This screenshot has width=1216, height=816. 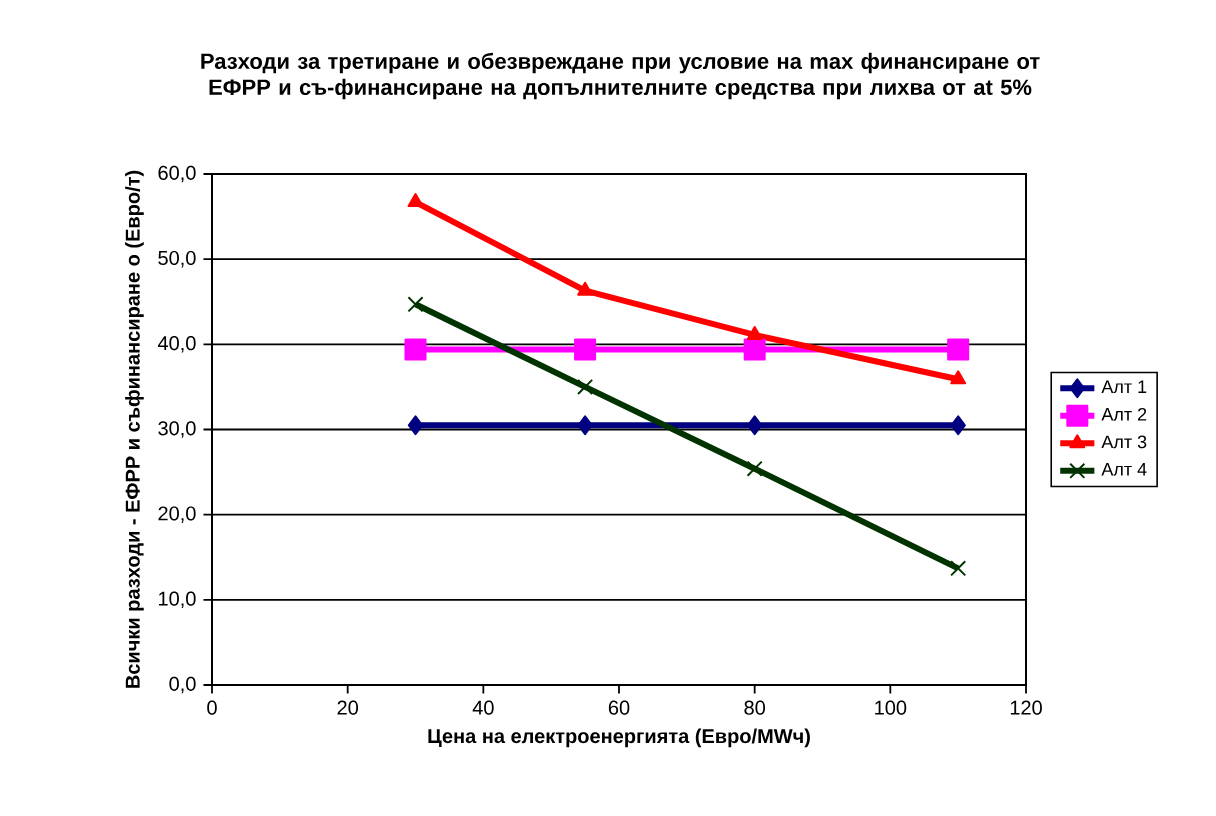 What do you see at coordinates (348, 707) in the screenshot?
I see `x-tick-label: 20` at bounding box center [348, 707].